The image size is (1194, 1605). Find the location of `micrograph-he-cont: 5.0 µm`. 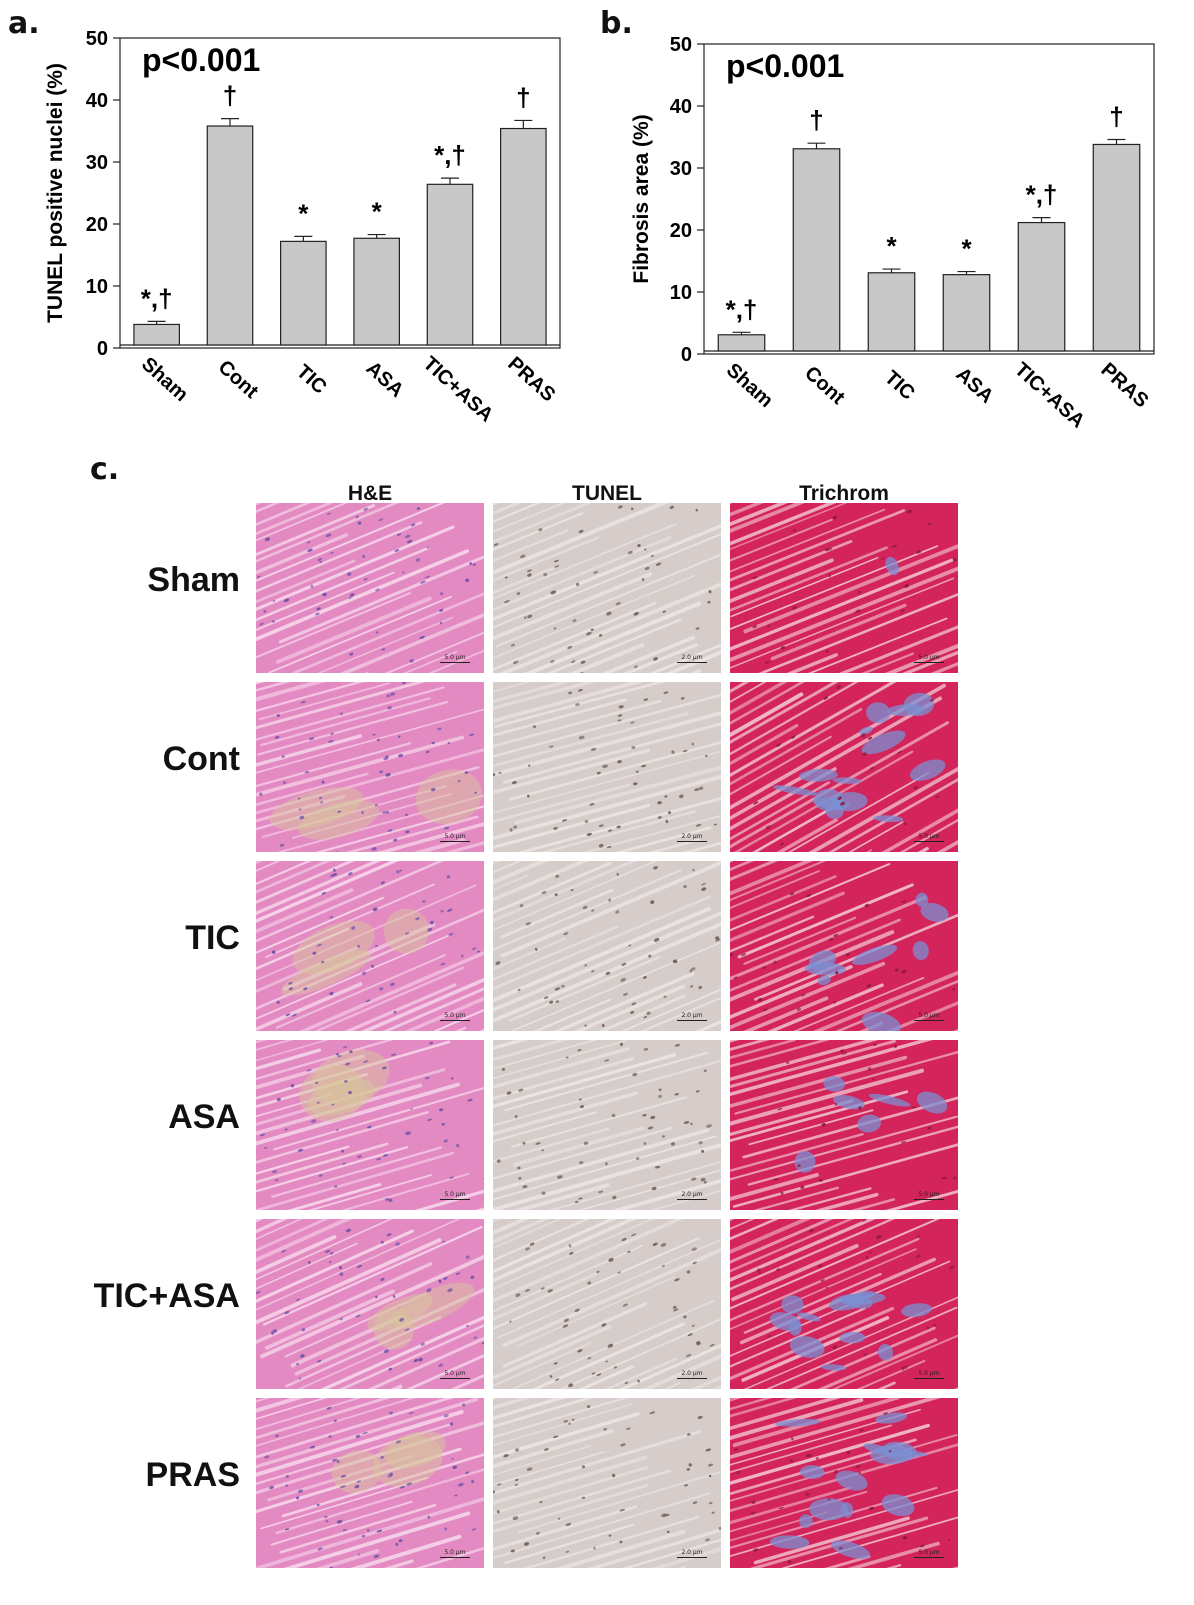

micrograph-he-cont: 5.0 µm is located at coordinates (370, 767).